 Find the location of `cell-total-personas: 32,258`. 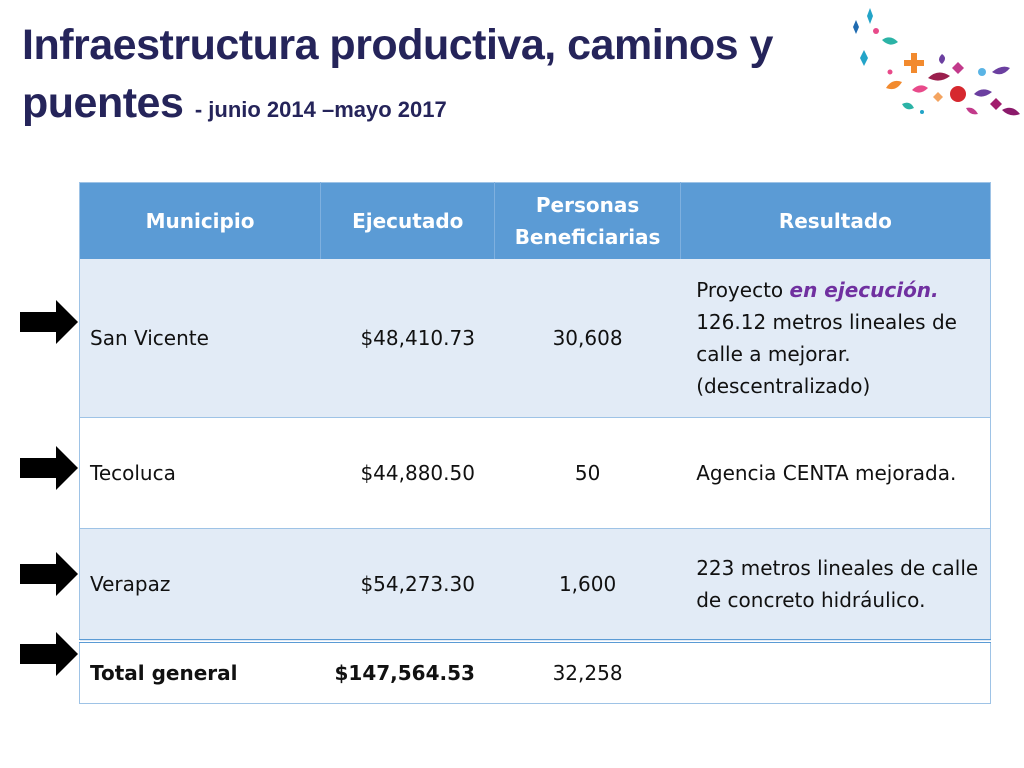

cell-total-personas: 32,258 is located at coordinates (587, 672).